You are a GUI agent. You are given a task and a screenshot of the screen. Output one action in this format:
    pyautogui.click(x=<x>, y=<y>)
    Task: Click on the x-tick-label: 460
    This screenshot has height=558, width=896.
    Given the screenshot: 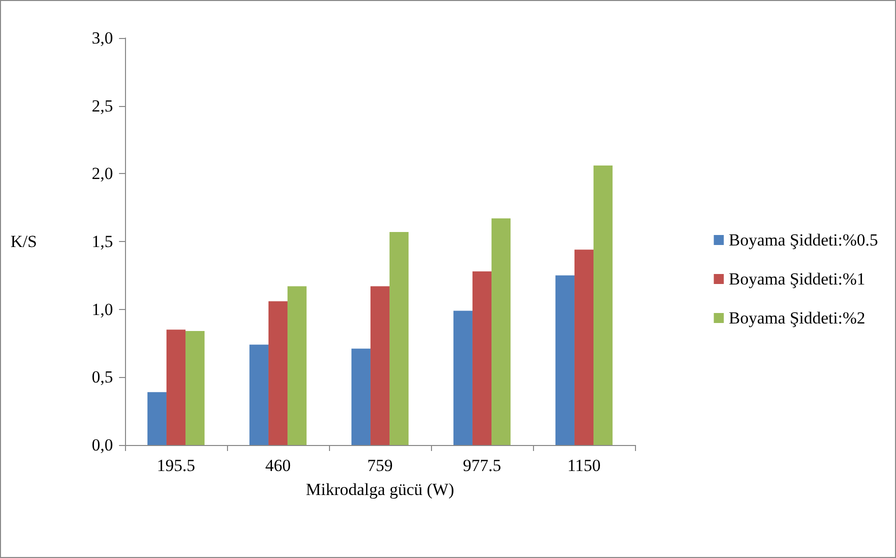 What is the action you would take?
    pyautogui.click(x=278, y=465)
    